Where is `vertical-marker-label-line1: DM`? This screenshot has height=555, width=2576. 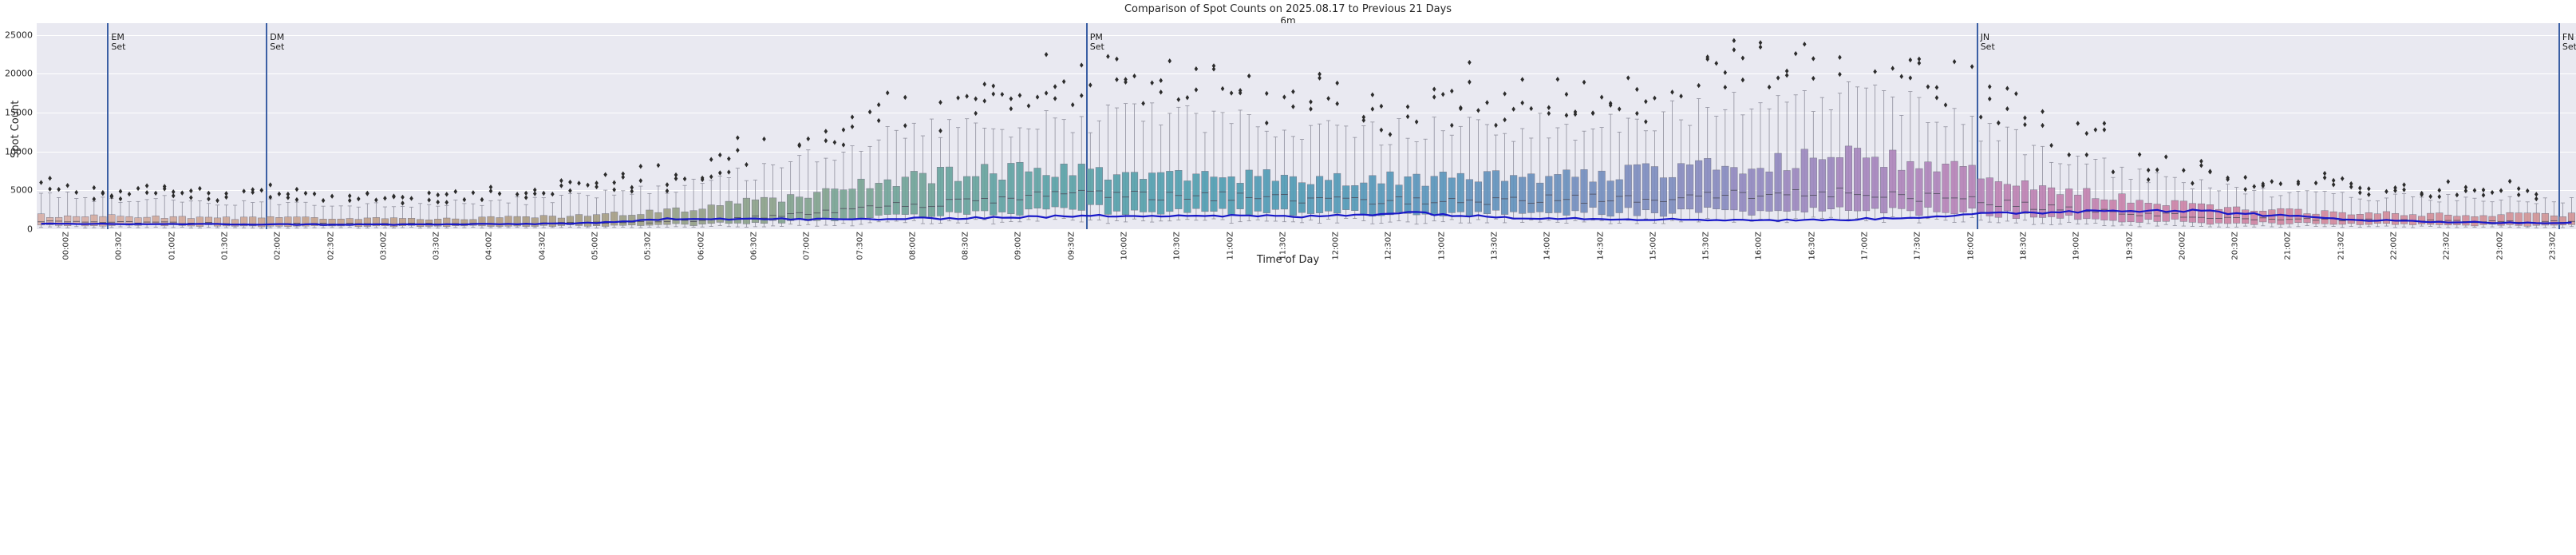
vertical-marker-label-line1: DM is located at coordinates (277, 37).